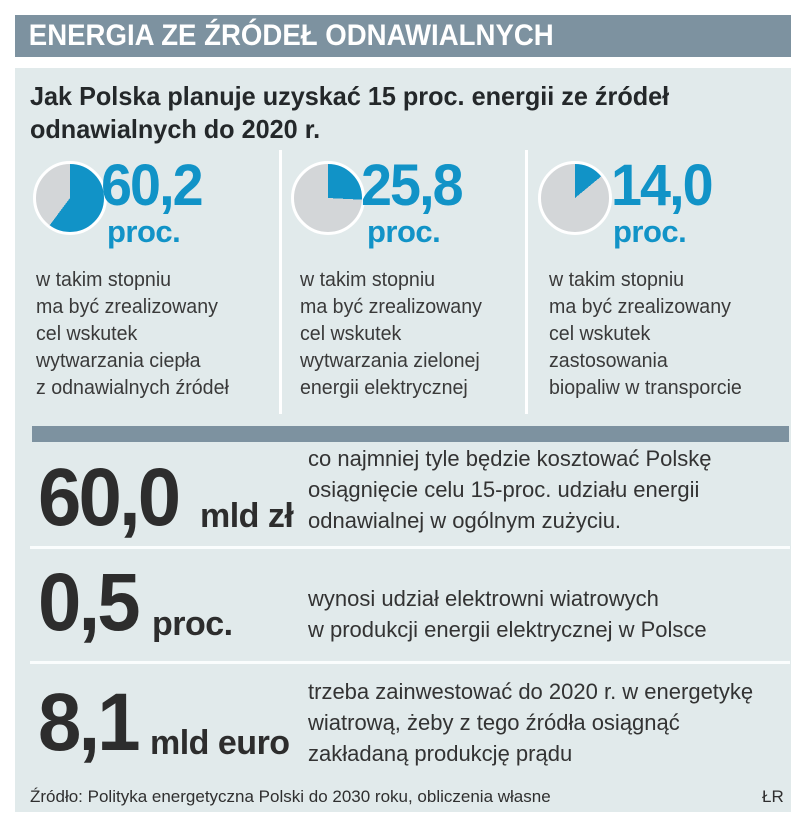  Describe the element at coordinates (118, 361) in the screenshot. I see `pie-desc-line: wytwarzania ciepła` at that location.